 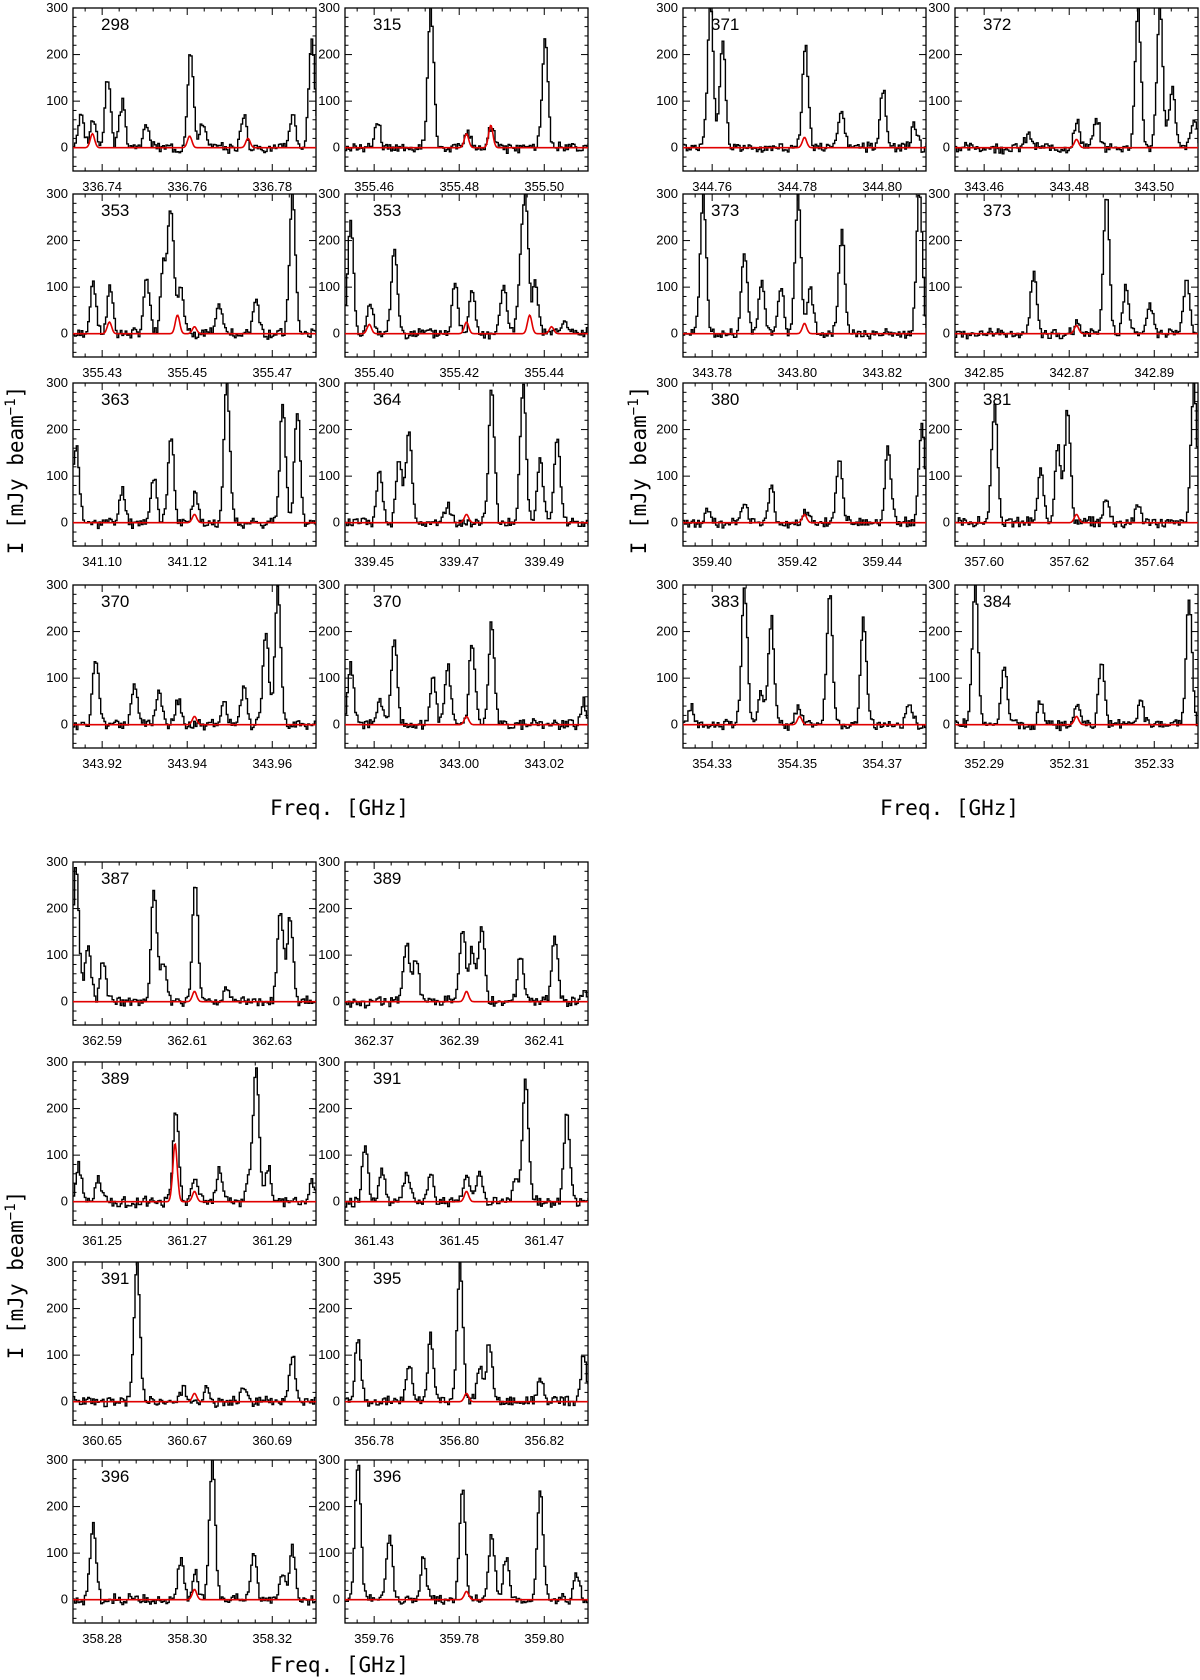 What do you see at coordinates (374, 186) in the screenshot?
I see `x-tick-label: 355.46` at bounding box center [374, 186].